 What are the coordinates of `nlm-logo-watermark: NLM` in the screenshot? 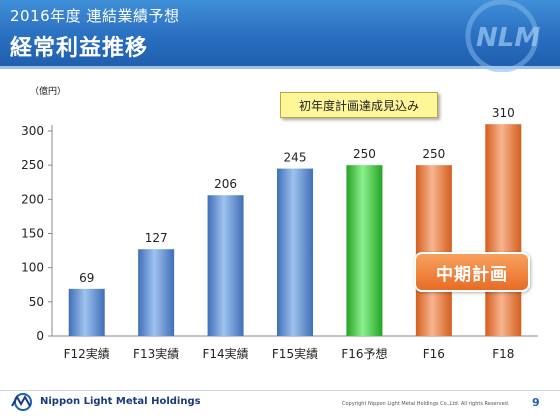 It's located at (502, 36).